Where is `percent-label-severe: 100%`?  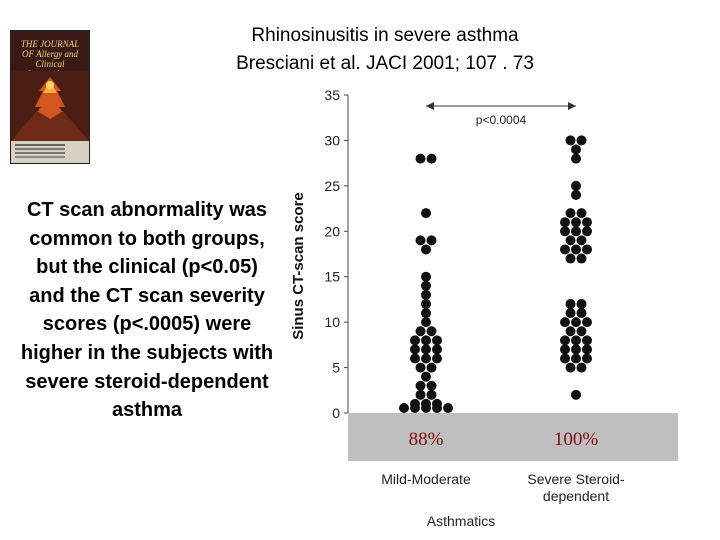 percent-label-severe: 100% is located at coordinates (576, 439).